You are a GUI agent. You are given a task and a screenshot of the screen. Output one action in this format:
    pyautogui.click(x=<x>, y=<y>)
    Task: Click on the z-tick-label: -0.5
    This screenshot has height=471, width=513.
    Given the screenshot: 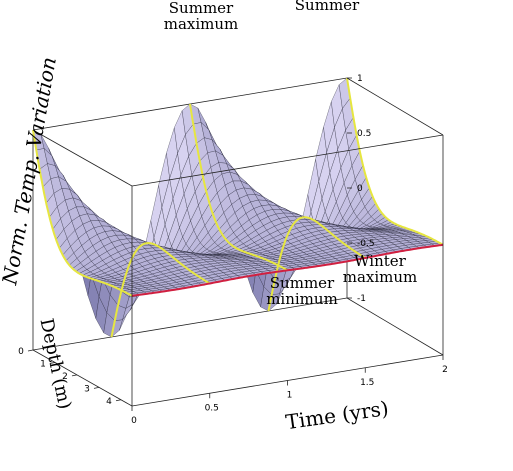 What is the action you would take?
    pyautogui.click(x=366, y=244)
    